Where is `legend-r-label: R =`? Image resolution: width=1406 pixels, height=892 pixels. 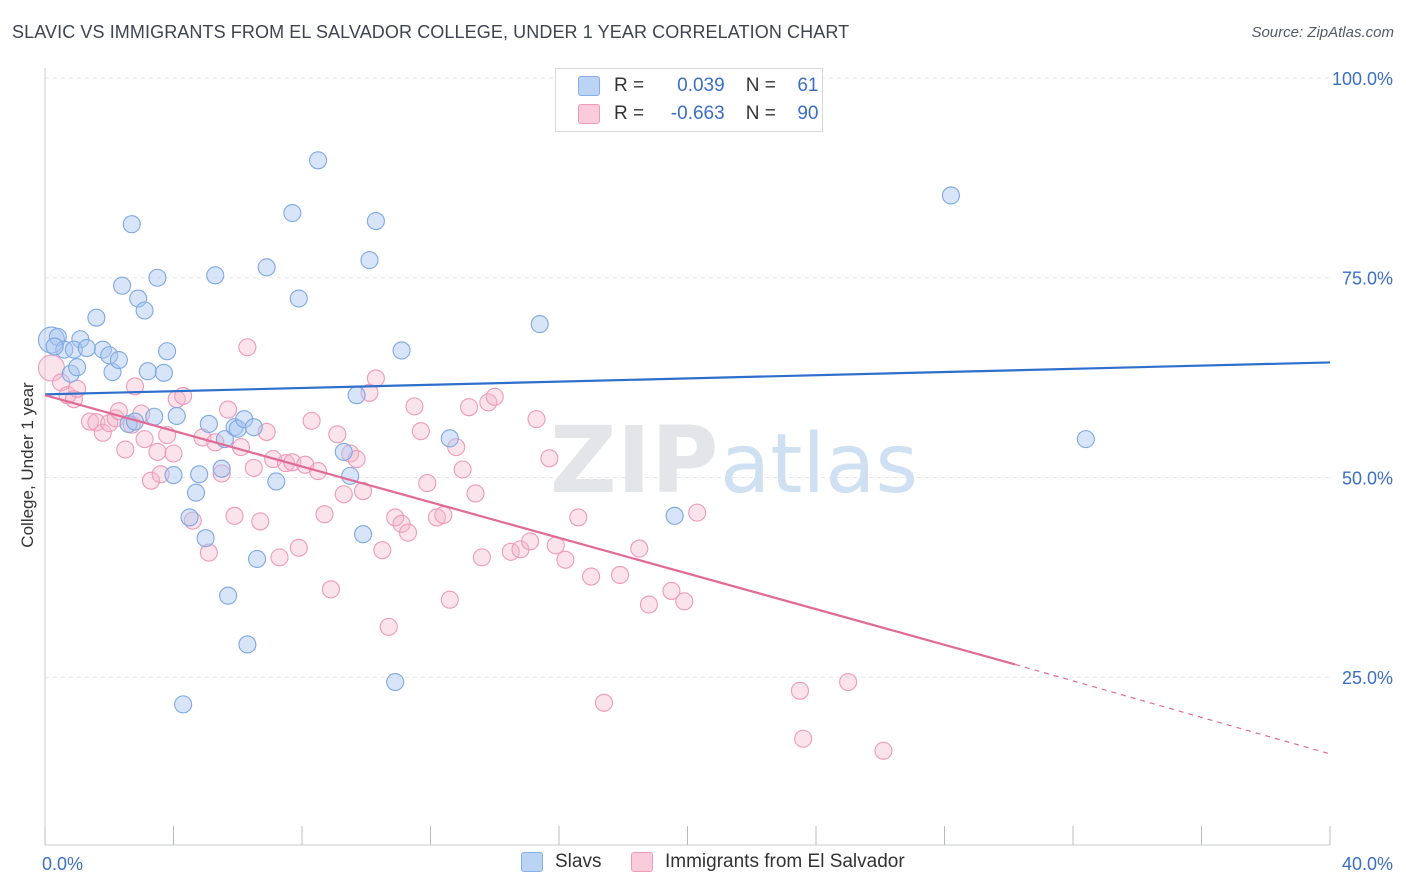
legend-r-label: R = is located at coordinates (629, 85).